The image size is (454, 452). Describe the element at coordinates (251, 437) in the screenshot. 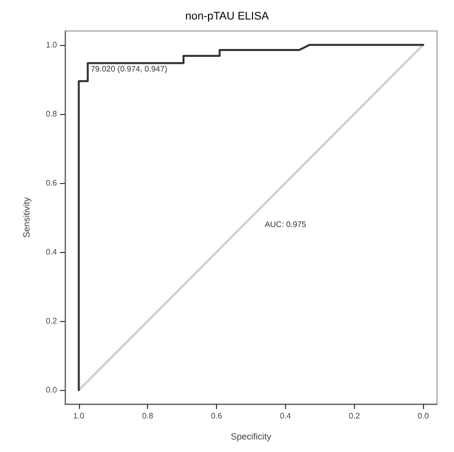

I see `x-axis-title: Specificity` at that location.